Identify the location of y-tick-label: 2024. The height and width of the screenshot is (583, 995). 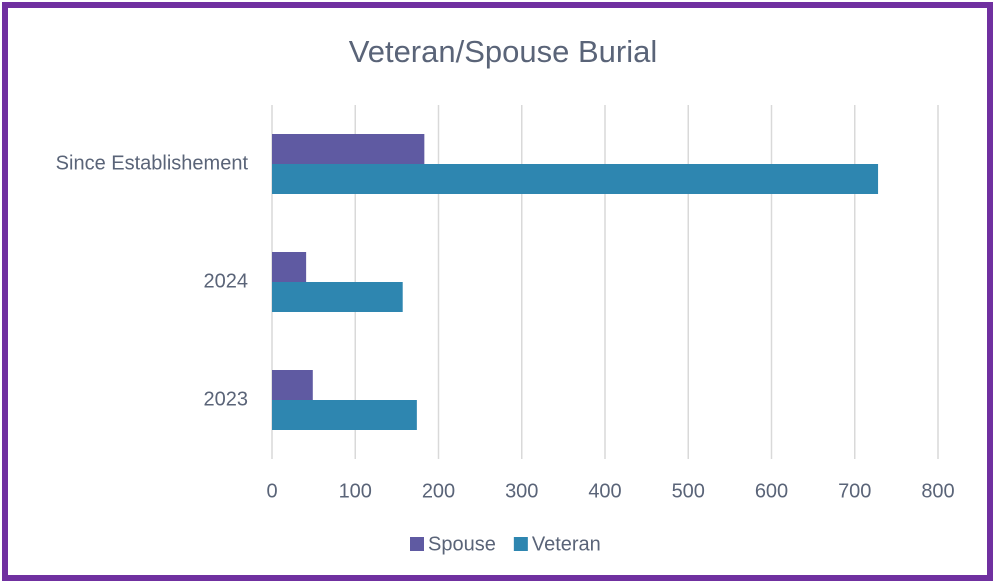
(226, 281).